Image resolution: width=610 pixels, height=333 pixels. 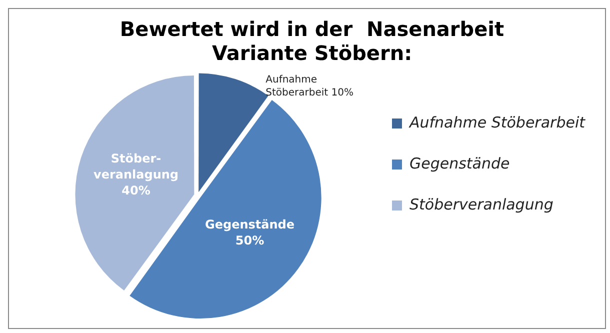 I want to click on data-label: Stöber- veranlagung 40%, so click(x=136, y=175).